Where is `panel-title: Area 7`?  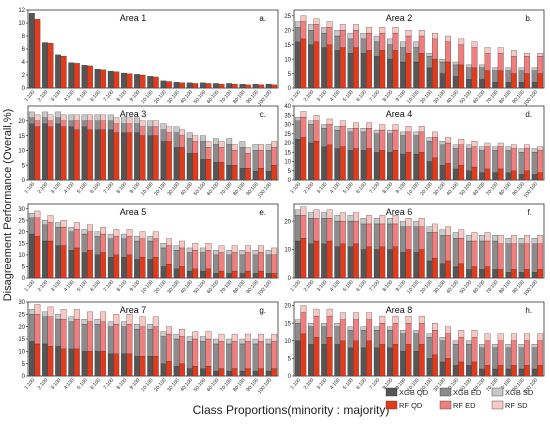 panel-title: Area 7 is located at coordinates (133, 310).